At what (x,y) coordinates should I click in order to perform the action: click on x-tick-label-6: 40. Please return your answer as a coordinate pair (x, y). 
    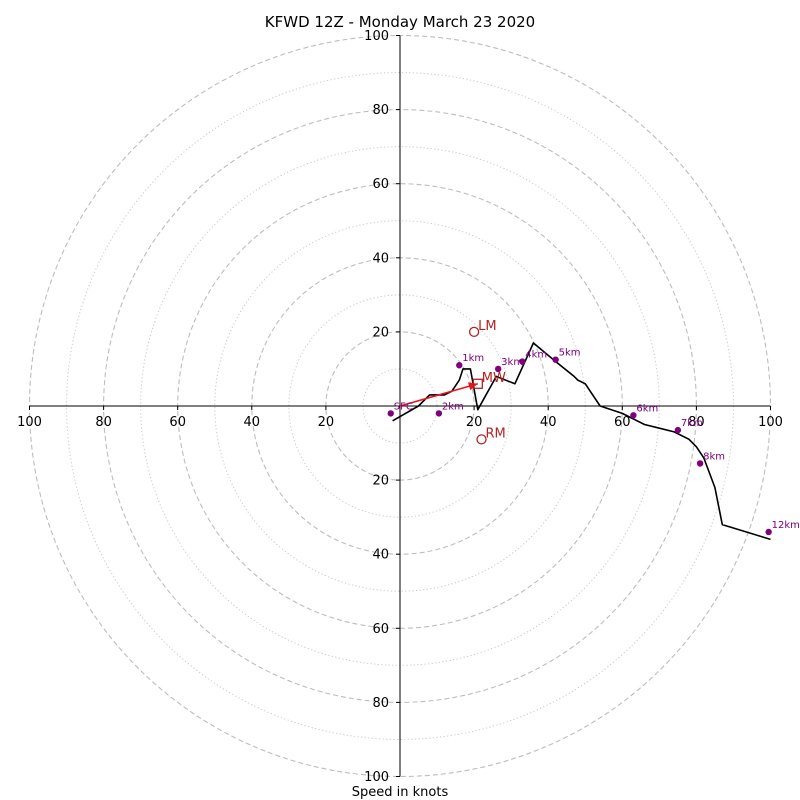
    Looking at the image, I should click on (548, 422).